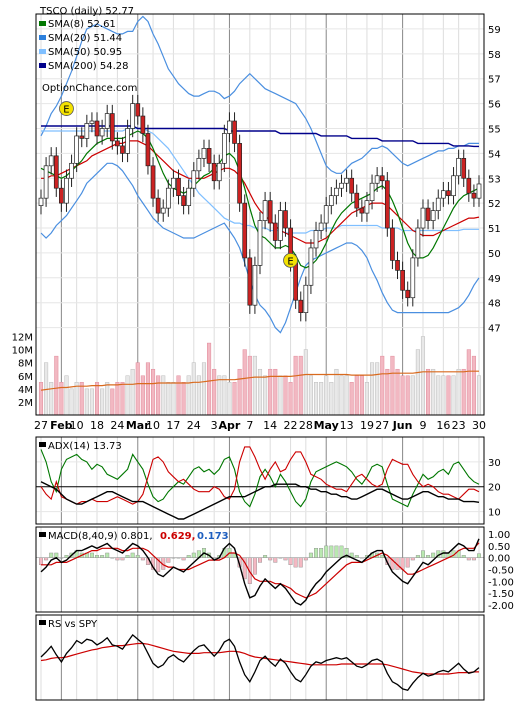 The image size is (526, 706). Describe the element at coordinates (494, 204) in the screenshot. I see `price-tick-label: 52` at that location.